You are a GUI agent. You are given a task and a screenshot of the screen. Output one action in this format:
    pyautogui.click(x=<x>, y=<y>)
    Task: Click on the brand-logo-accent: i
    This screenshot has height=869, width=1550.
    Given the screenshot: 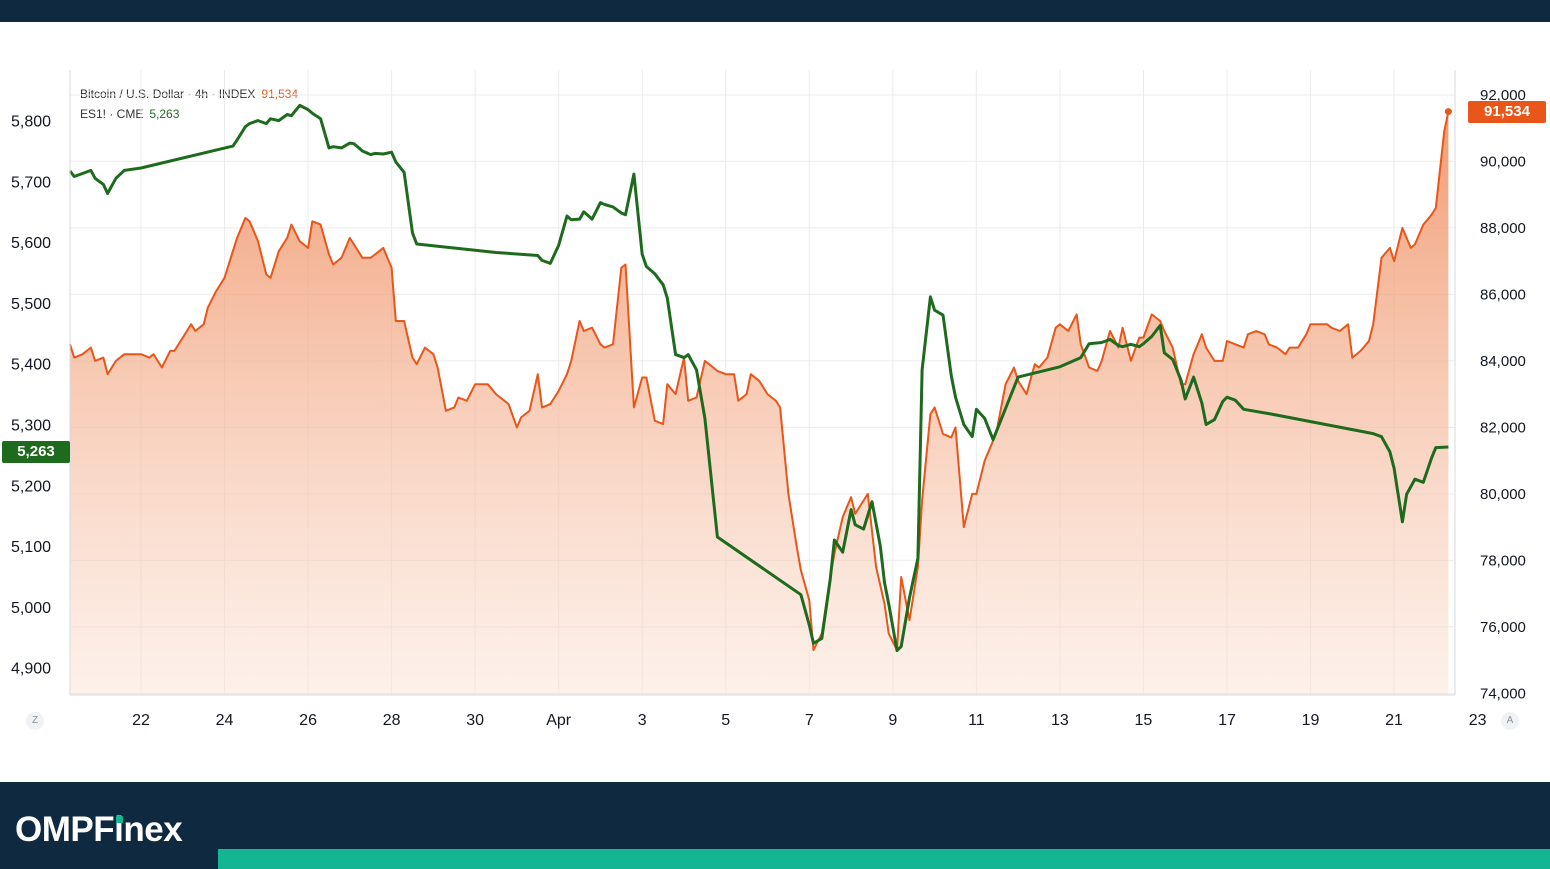 What is the action you would take?
    pyautogui.click(x=119, y=830)
    